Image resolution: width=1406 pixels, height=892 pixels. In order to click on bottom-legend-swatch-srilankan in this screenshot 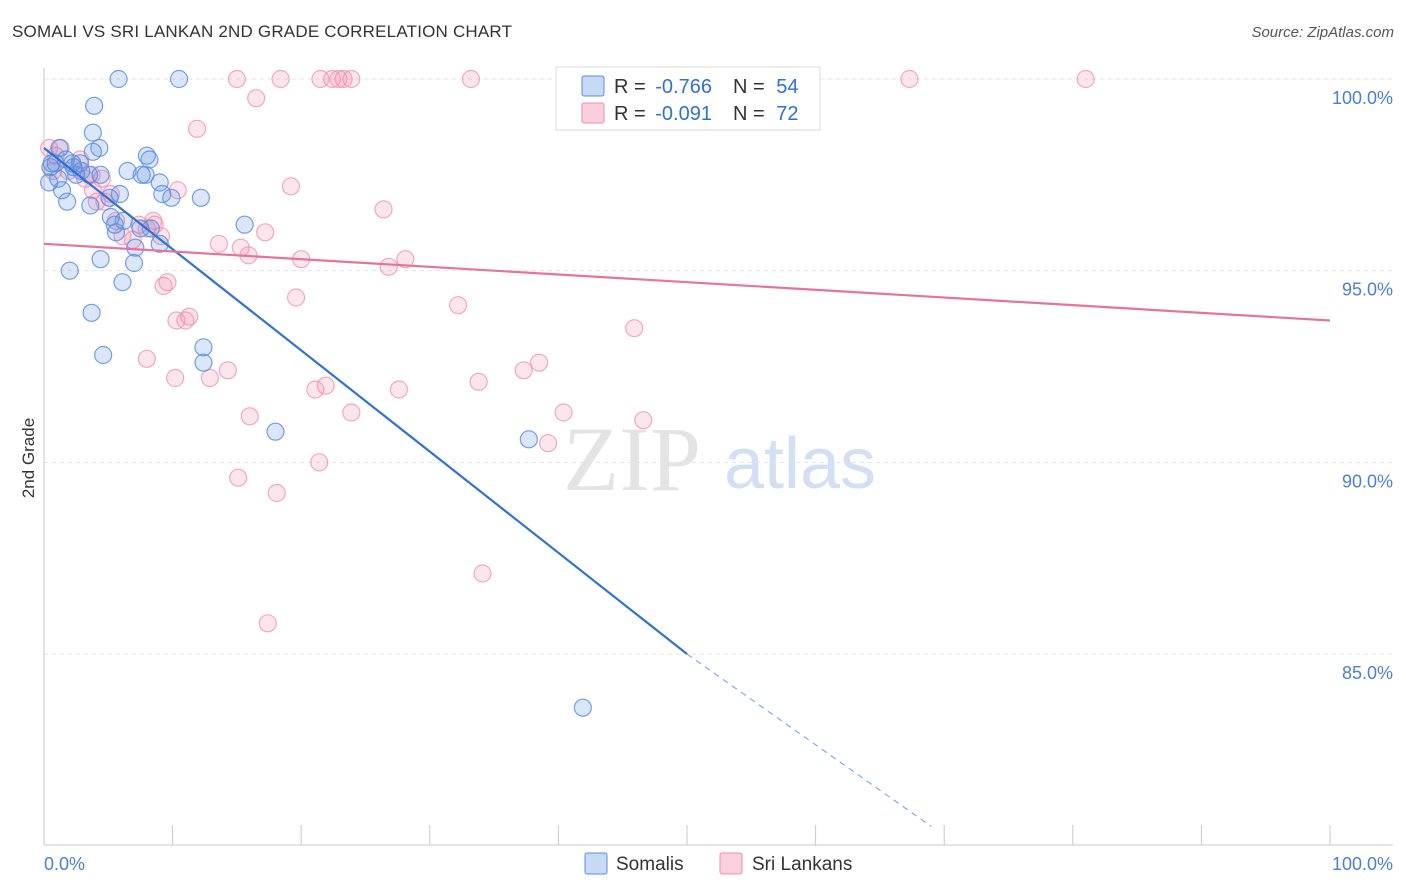, I will do `click(731, 863)`.